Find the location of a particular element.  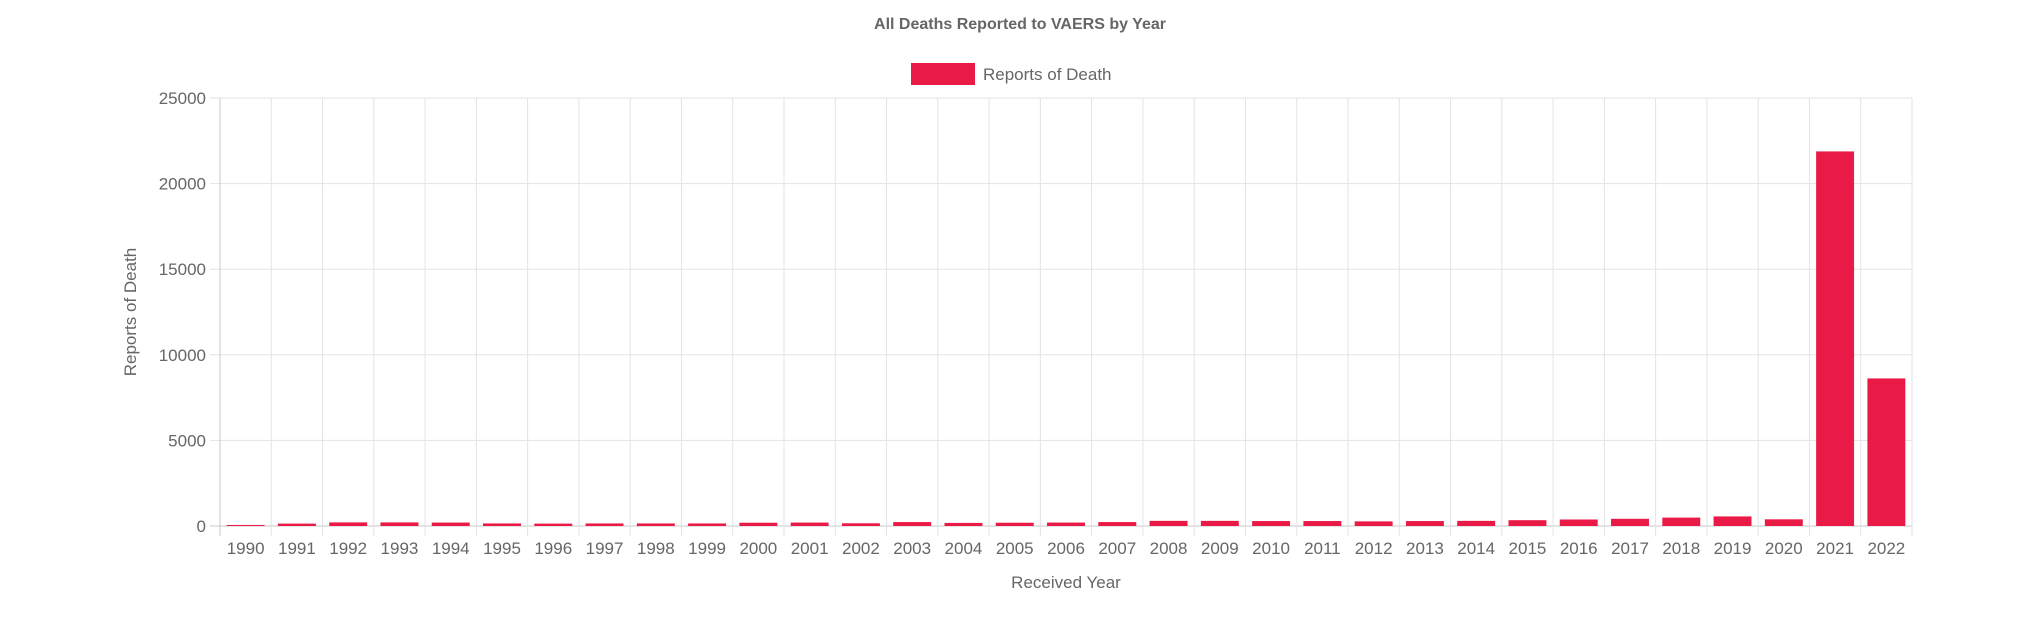

x-tick-label: 2022 is located at coordinates (1886, 548).